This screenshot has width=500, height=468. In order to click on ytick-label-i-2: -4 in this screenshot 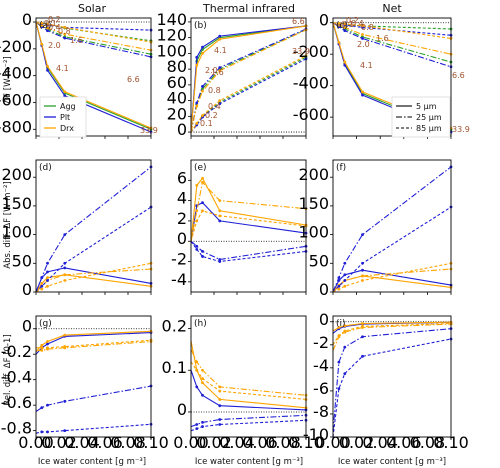, I will do `click(321, 365)`.